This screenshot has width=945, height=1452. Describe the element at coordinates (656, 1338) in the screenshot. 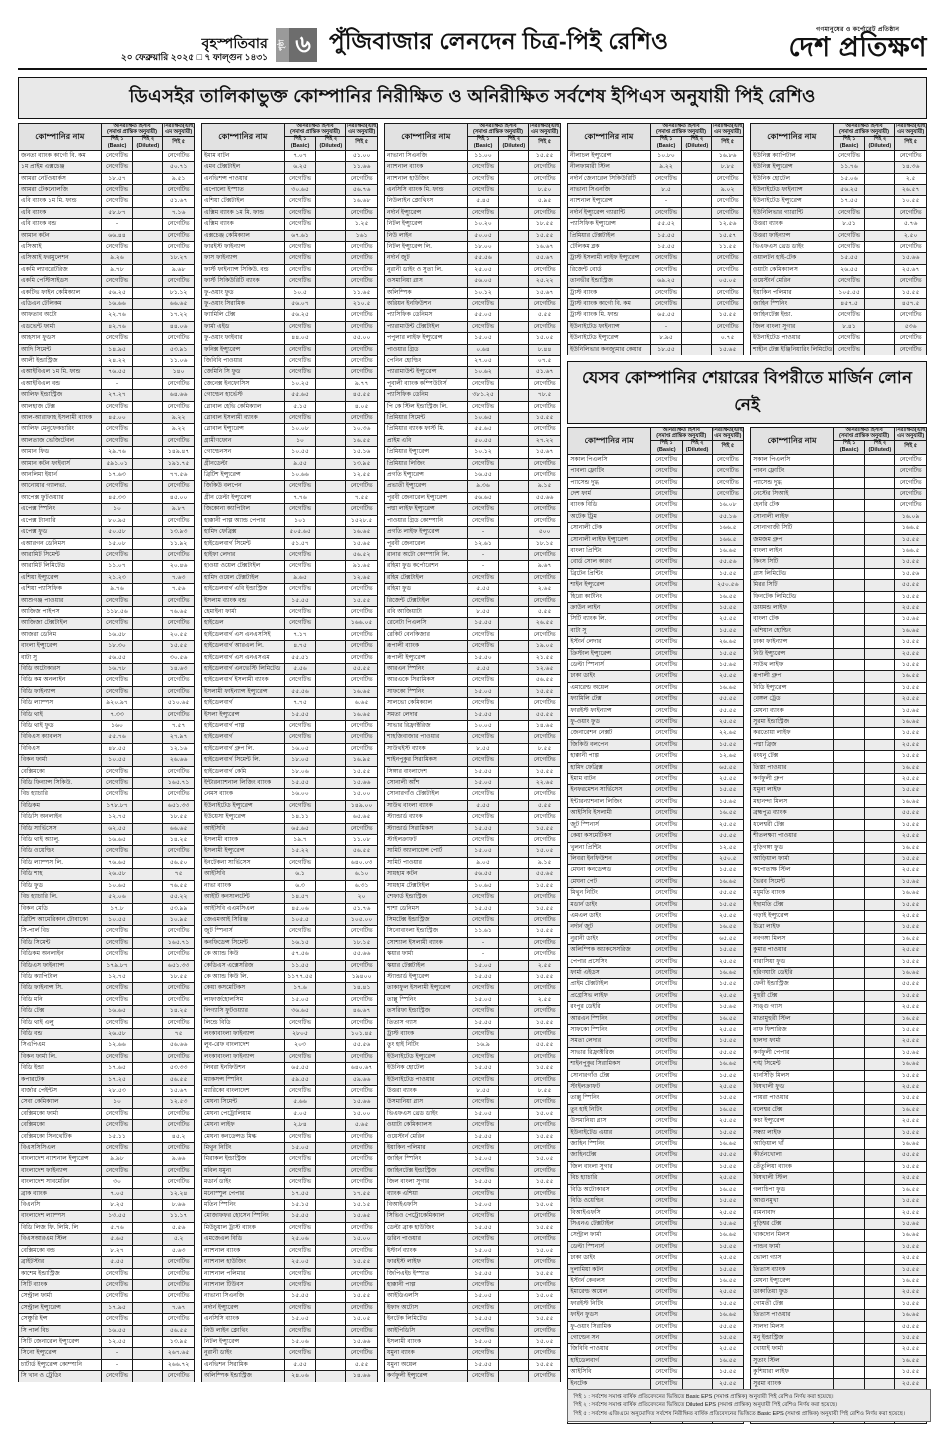

I see `table-row: গোল্ডেন সন নেগেটিভ ১৫.৫৫` at that location.